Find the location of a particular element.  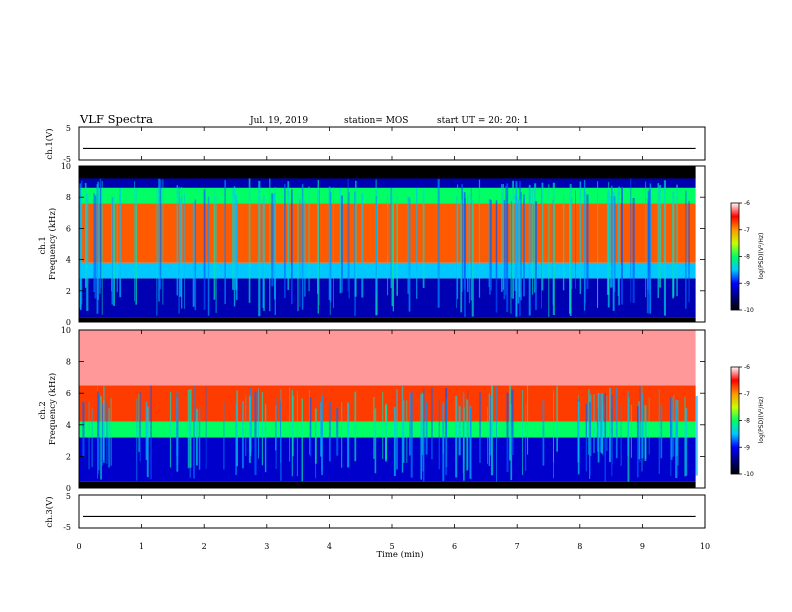

ch1-spectrogram-ylabel-channel: ch.1 Frequency (kHz) is located at coordinates (48, 244).